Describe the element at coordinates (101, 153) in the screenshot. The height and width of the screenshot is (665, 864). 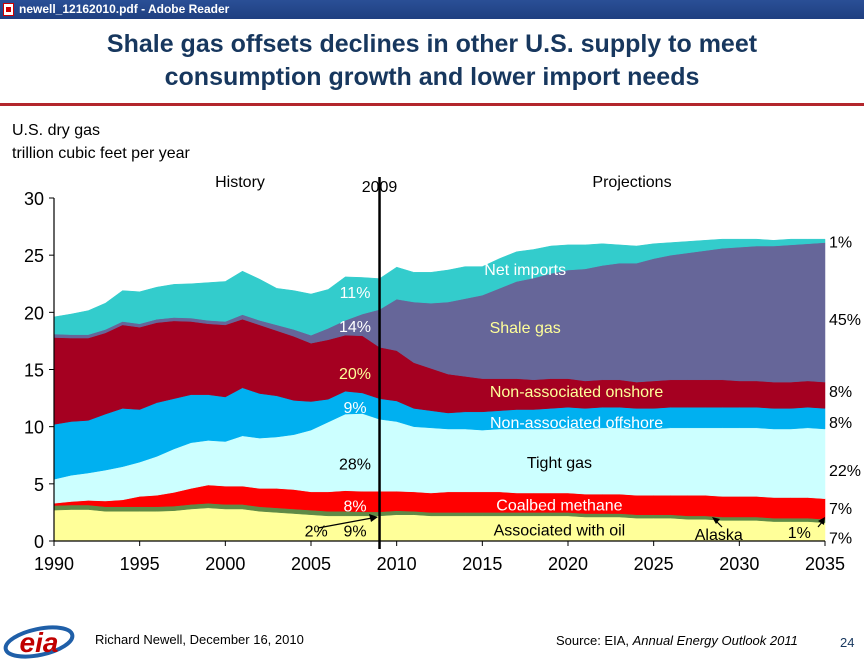
I see `unit-label-line-2: trillion cubic feet per year` at that location.